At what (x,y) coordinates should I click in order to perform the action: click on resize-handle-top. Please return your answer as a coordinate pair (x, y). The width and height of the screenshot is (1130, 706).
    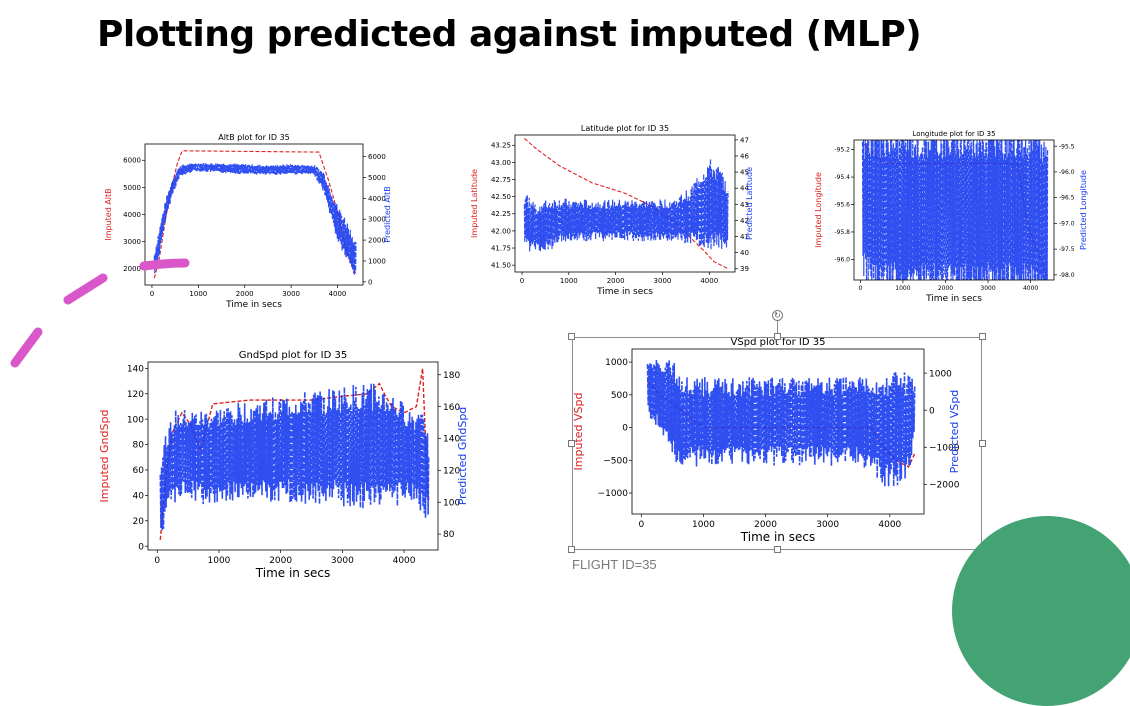
    Looking at the image, I should click on (777, 336).